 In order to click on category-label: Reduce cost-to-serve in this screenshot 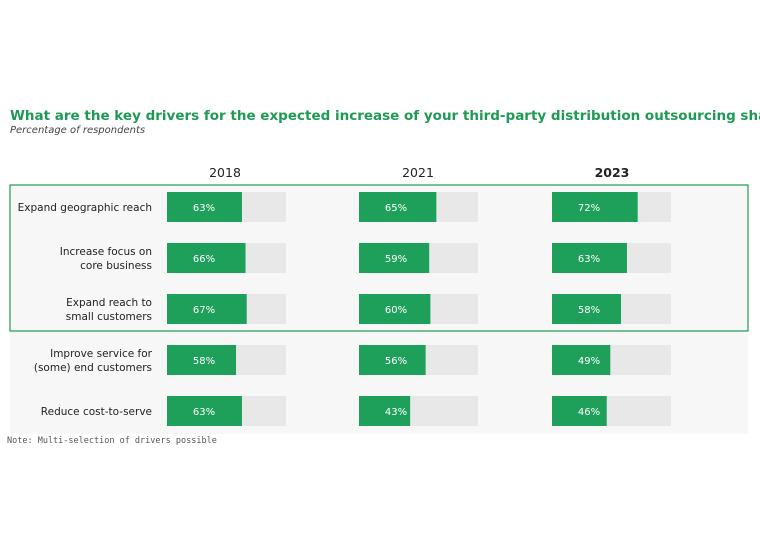, I will do `click(96, 412)`.